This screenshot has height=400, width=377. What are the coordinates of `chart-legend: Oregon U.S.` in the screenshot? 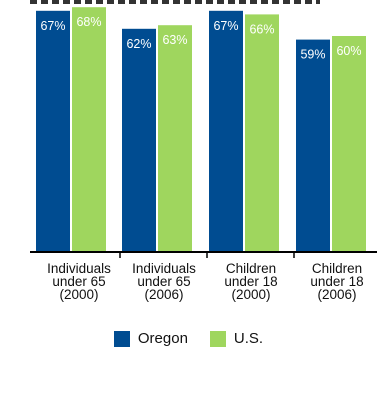 It's located at (188, 338).